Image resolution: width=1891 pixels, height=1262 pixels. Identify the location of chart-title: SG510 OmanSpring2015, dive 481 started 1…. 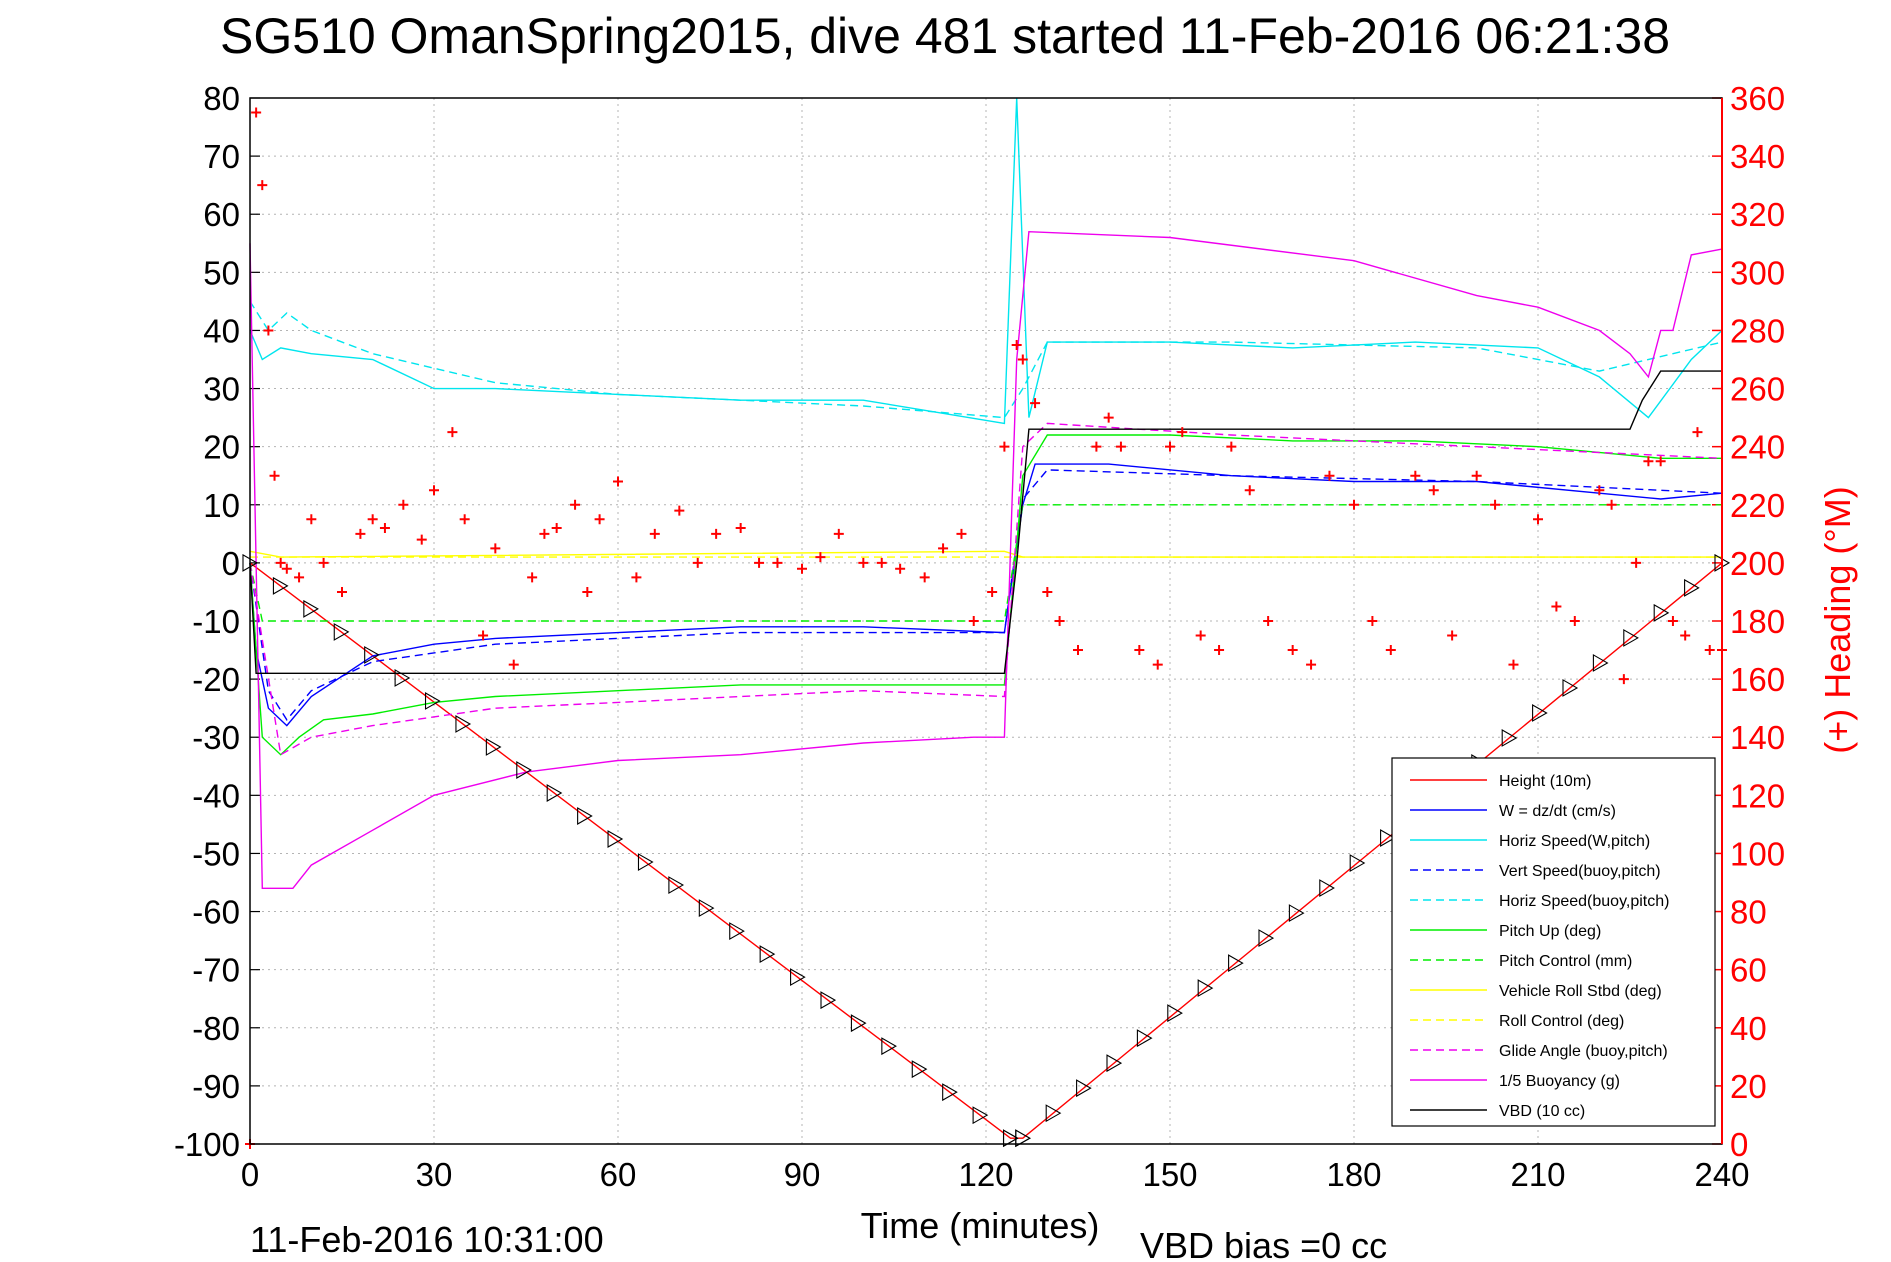
(945, 36).